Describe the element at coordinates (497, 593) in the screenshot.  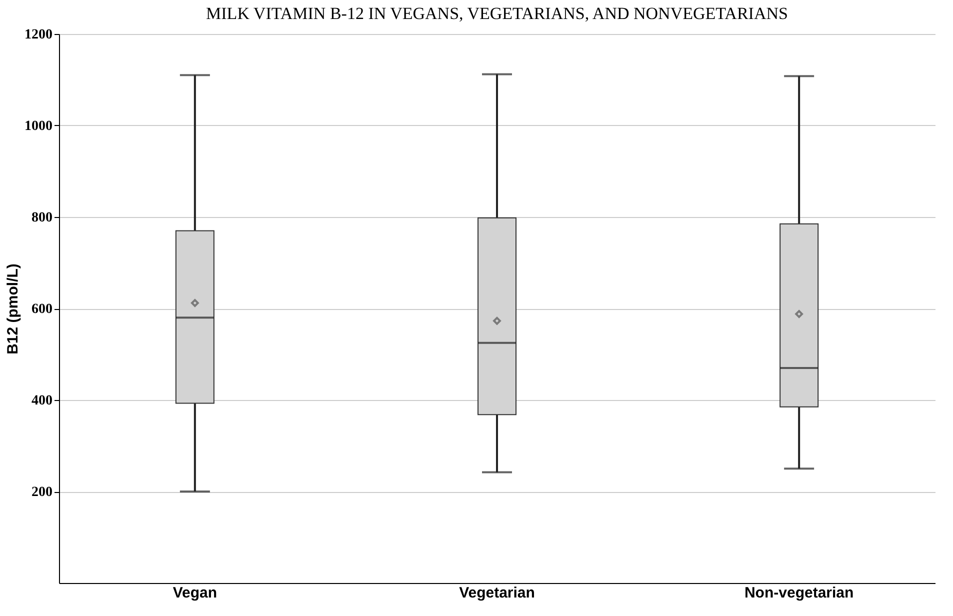
I see `x-tick-label: Vegetarian` at that location.